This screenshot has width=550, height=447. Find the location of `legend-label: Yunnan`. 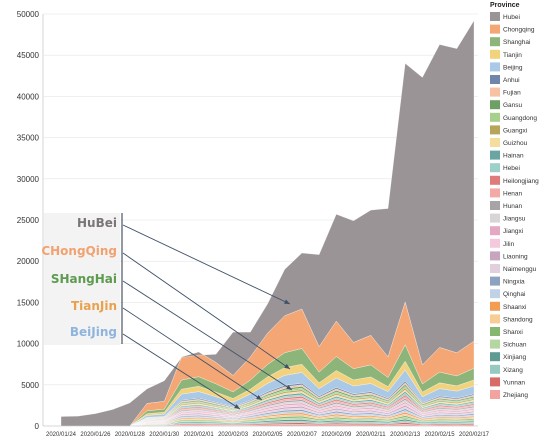

legend-label: Yunnan is located at coordinates (514, 382).